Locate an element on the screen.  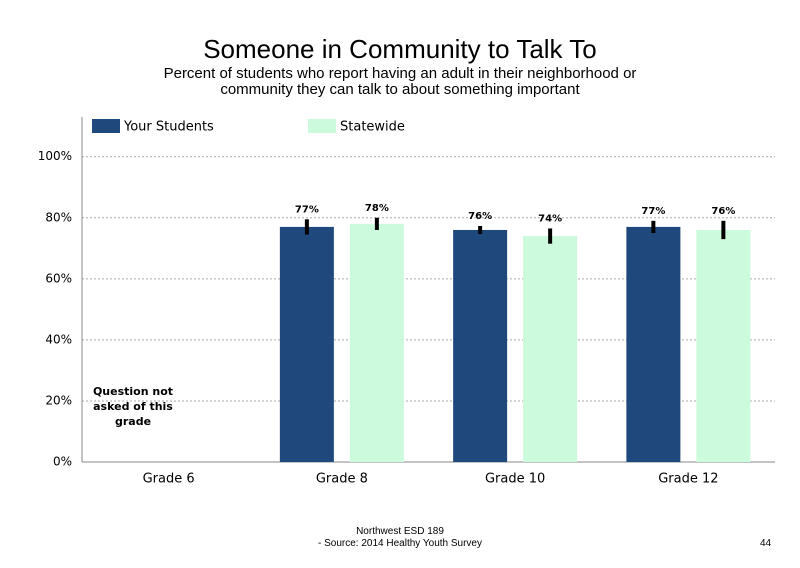
page-number: 44 is located at coordinates (766, 543).